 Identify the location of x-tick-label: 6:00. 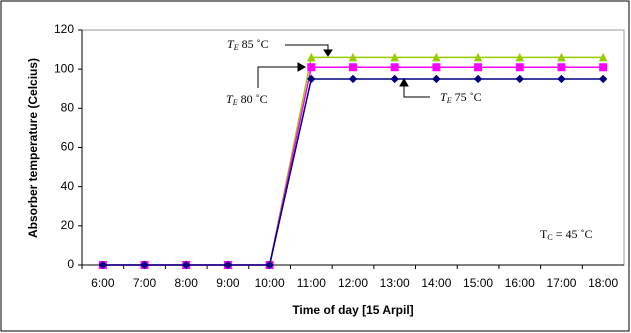
(103, 283).